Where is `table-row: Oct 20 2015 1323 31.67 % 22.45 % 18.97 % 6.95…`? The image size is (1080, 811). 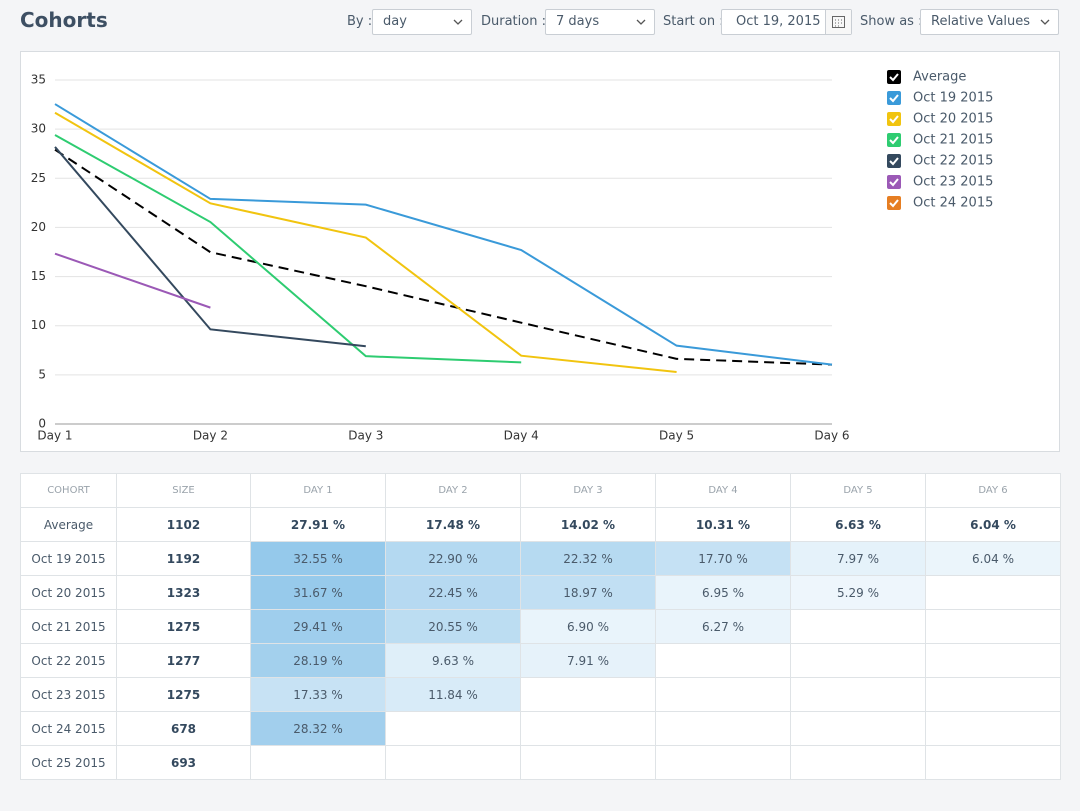
table-row: Oct 20 2015 1323 31.67 % 22.45 % 18.97 % 6.95… is located at coordinates (540, 592).